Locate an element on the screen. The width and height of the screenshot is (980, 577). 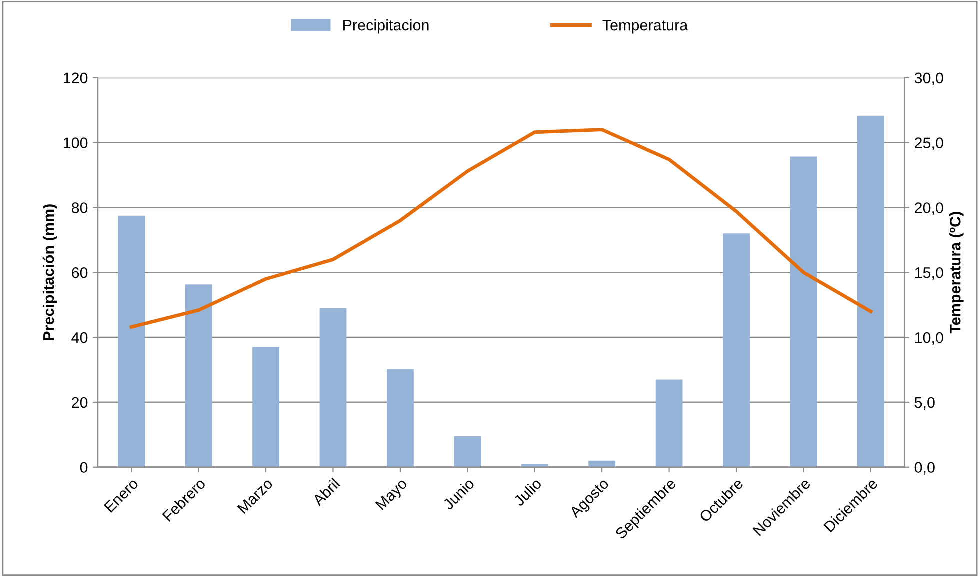
y-tick-label: 0 is located at coordinates (84, 468).